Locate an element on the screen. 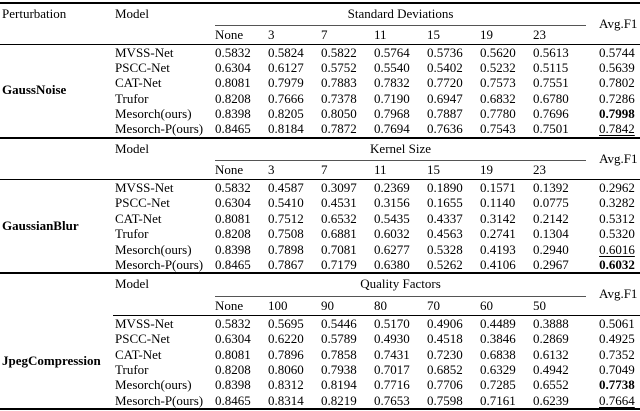 The height and width of the screenshot is (411, 640). f1-value: 0.8060 is located at coordinates (286, 369).